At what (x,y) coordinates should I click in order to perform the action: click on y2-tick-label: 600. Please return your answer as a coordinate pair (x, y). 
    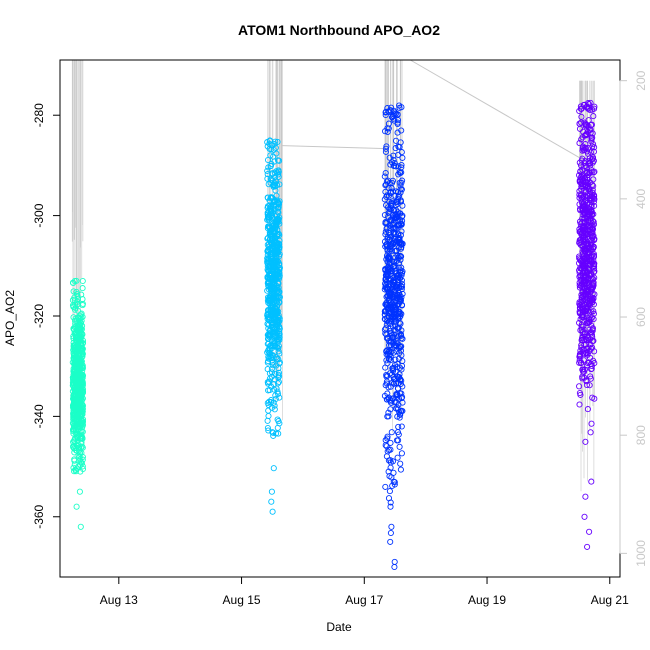
    Looking at the image, I should click on (641, 317).